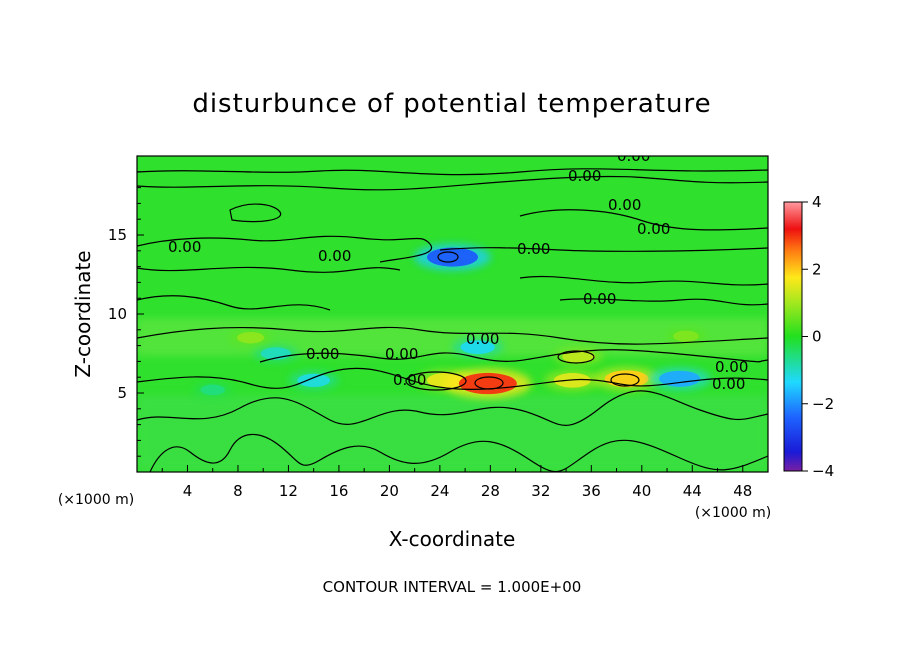 The image size is (904, 654). What do you see at coordinates (439, 491) in the screenshot?
I see `x-tick-label: 24` at bounding box center [439, 491].